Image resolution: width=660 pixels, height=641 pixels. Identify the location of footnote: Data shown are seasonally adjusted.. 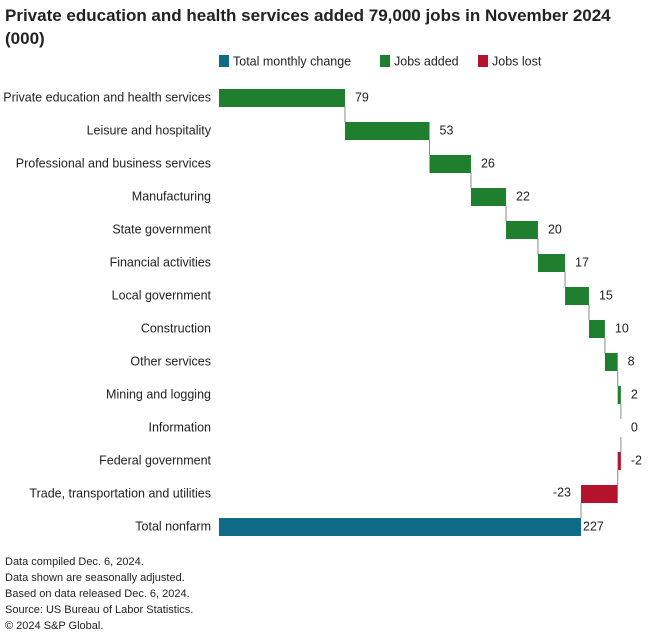
(95, 578).